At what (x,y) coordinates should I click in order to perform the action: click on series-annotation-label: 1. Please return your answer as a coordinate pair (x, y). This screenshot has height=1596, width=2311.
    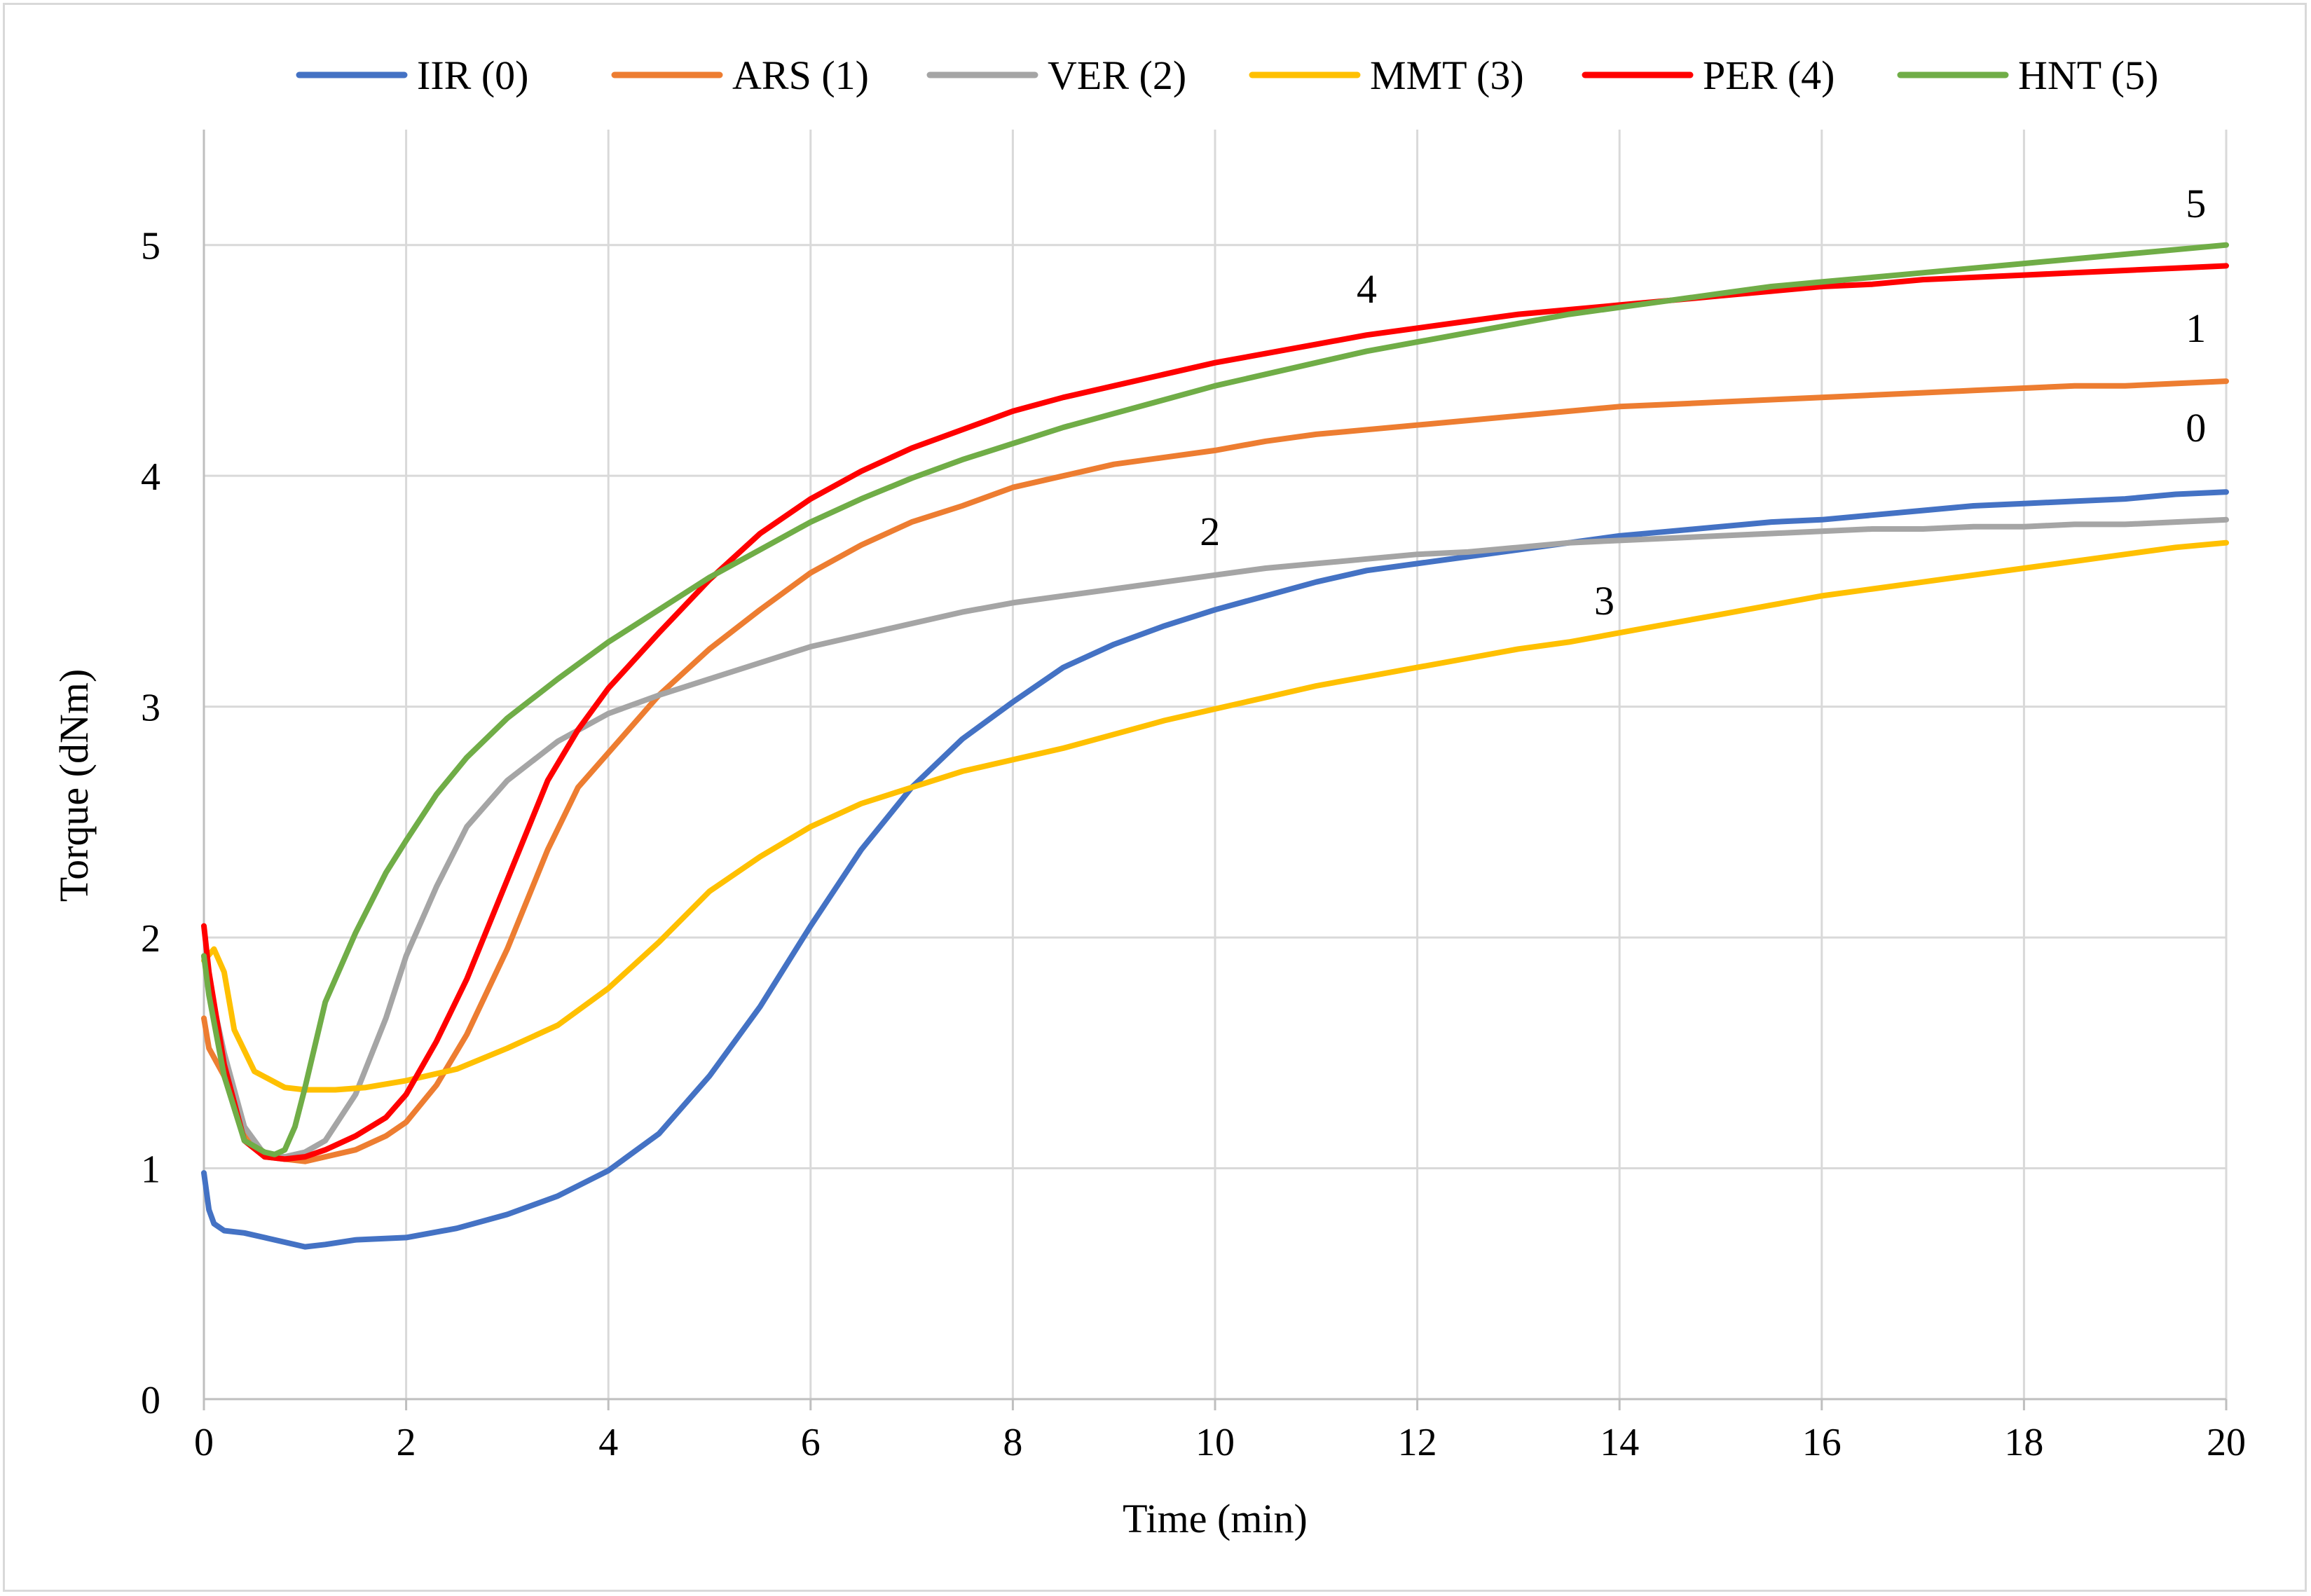
    Looking at the image, I should click on (2196, 328).